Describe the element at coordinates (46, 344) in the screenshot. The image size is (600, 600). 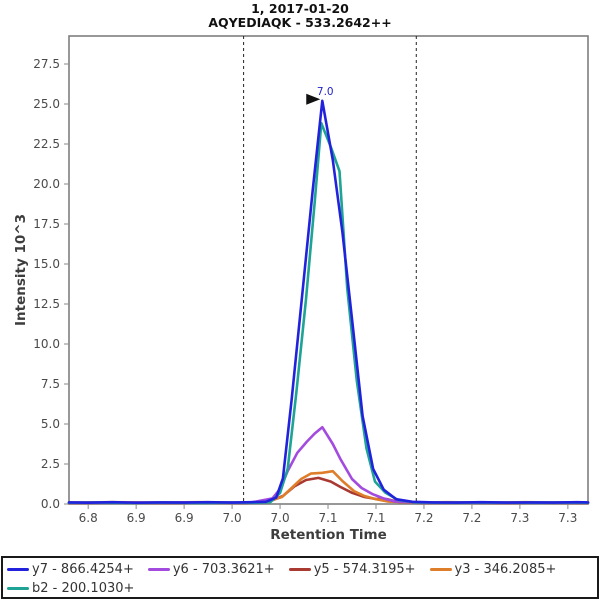
I see `y-tick-label: 10.0` at that location.